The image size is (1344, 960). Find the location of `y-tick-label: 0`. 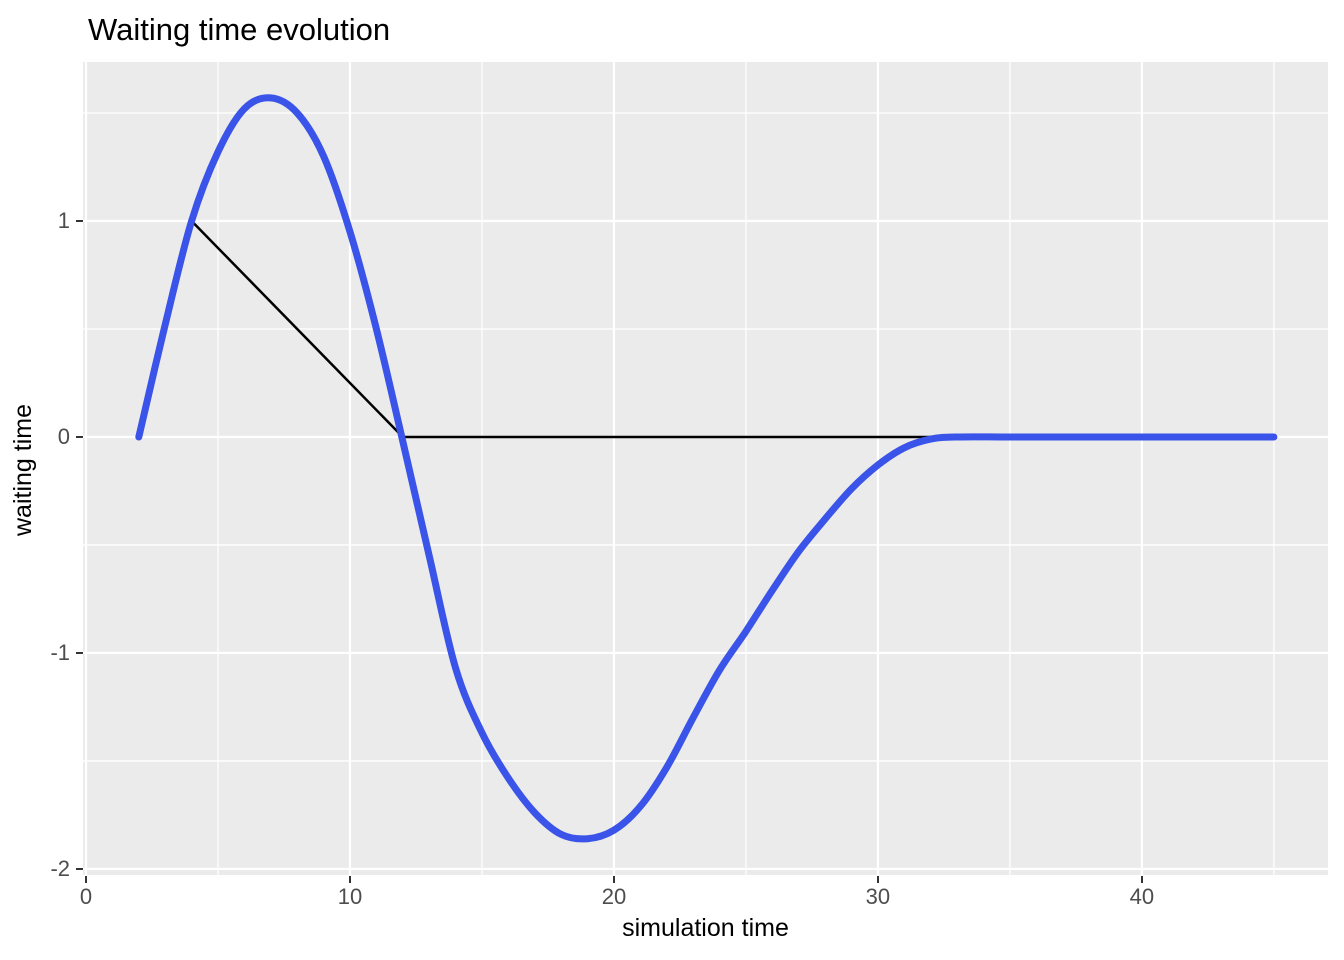

y-tick-label: 0 is located at coordinates (63, 436).